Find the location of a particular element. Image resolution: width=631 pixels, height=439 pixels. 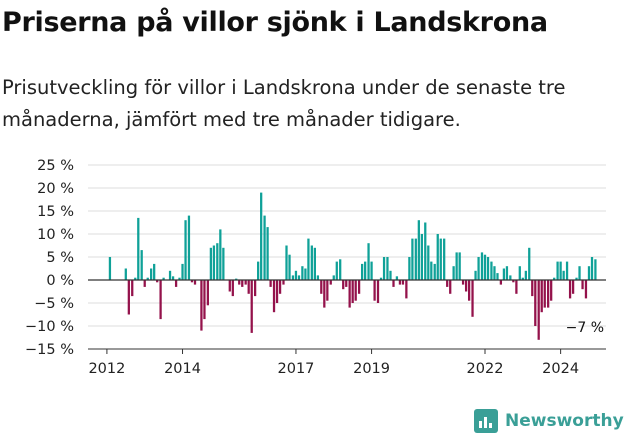

y-axis-tick-labels: −15 % −10 % −5 % 0 % 5 % 10 % 15 % 20 % 25 % is located at coordinates (49, 258).